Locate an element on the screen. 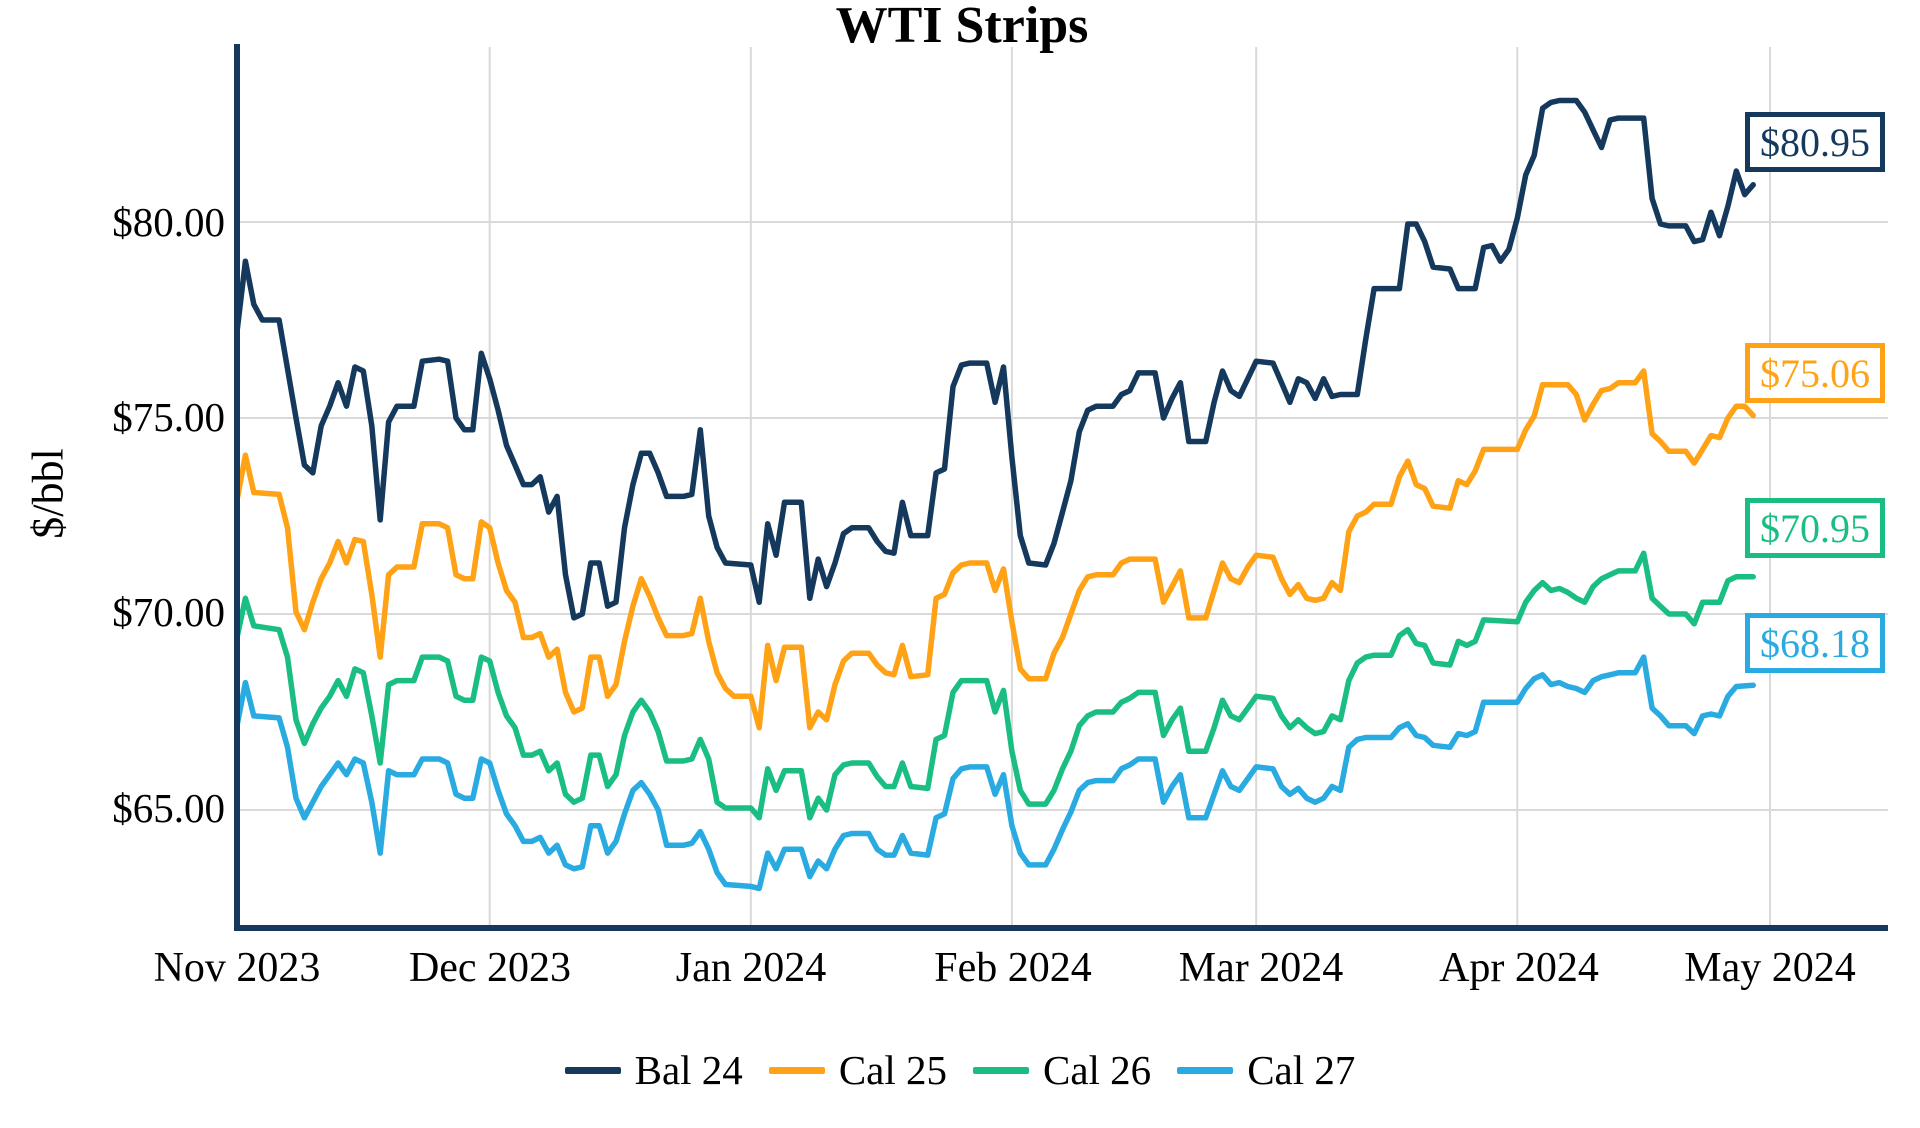  legend-item-cal26: Cal 26 is located at coordinates (1062, 1070).